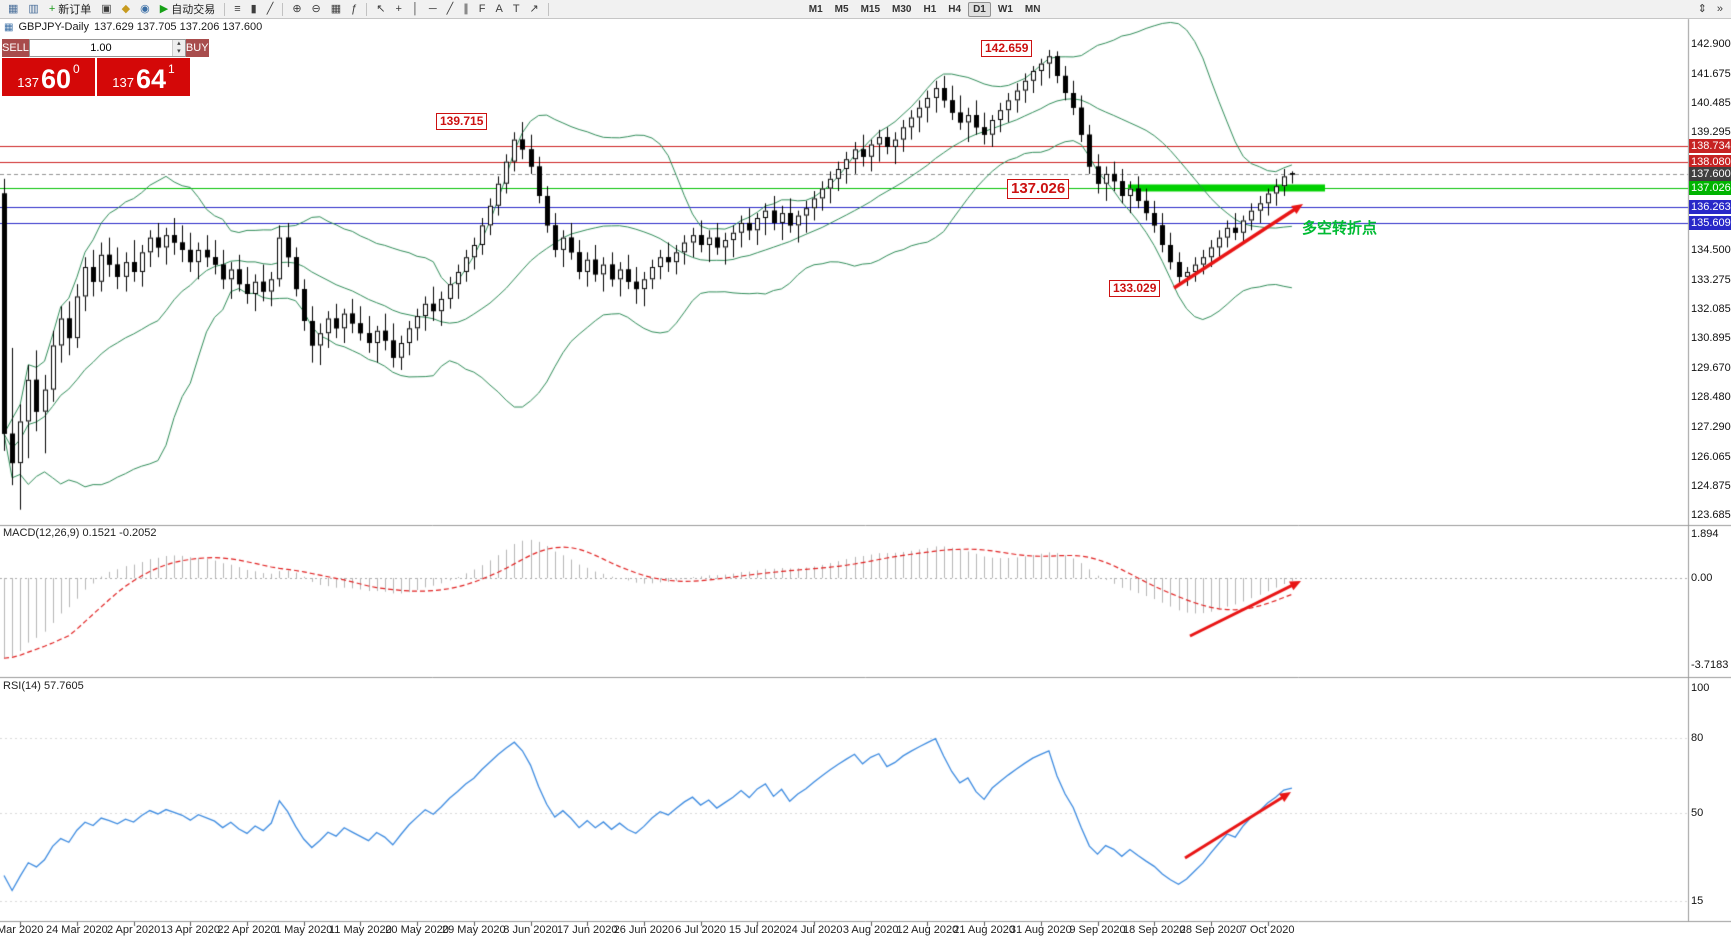 Image resolution: width=1731 pixels, height=939 pixels. I want to click on date-axis-label: 31 Aug 2020, so click(1040, 930).